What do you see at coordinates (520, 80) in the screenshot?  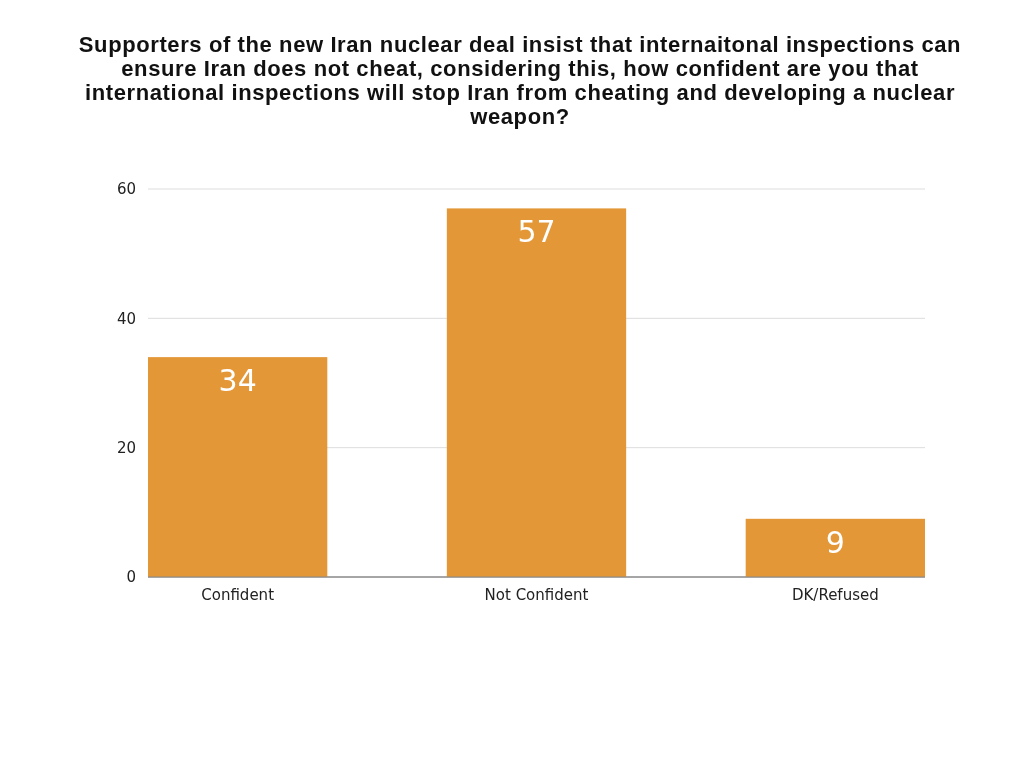 I see `chart-title: Supporters of the new Iran nuclear deal insist that internaitonal inspections can ensure Iran does not cheat, considering this, how confident are you that international inspections will stop Iran from cheating and developing a nuclear weapon?` at bounding box center [520, 80].